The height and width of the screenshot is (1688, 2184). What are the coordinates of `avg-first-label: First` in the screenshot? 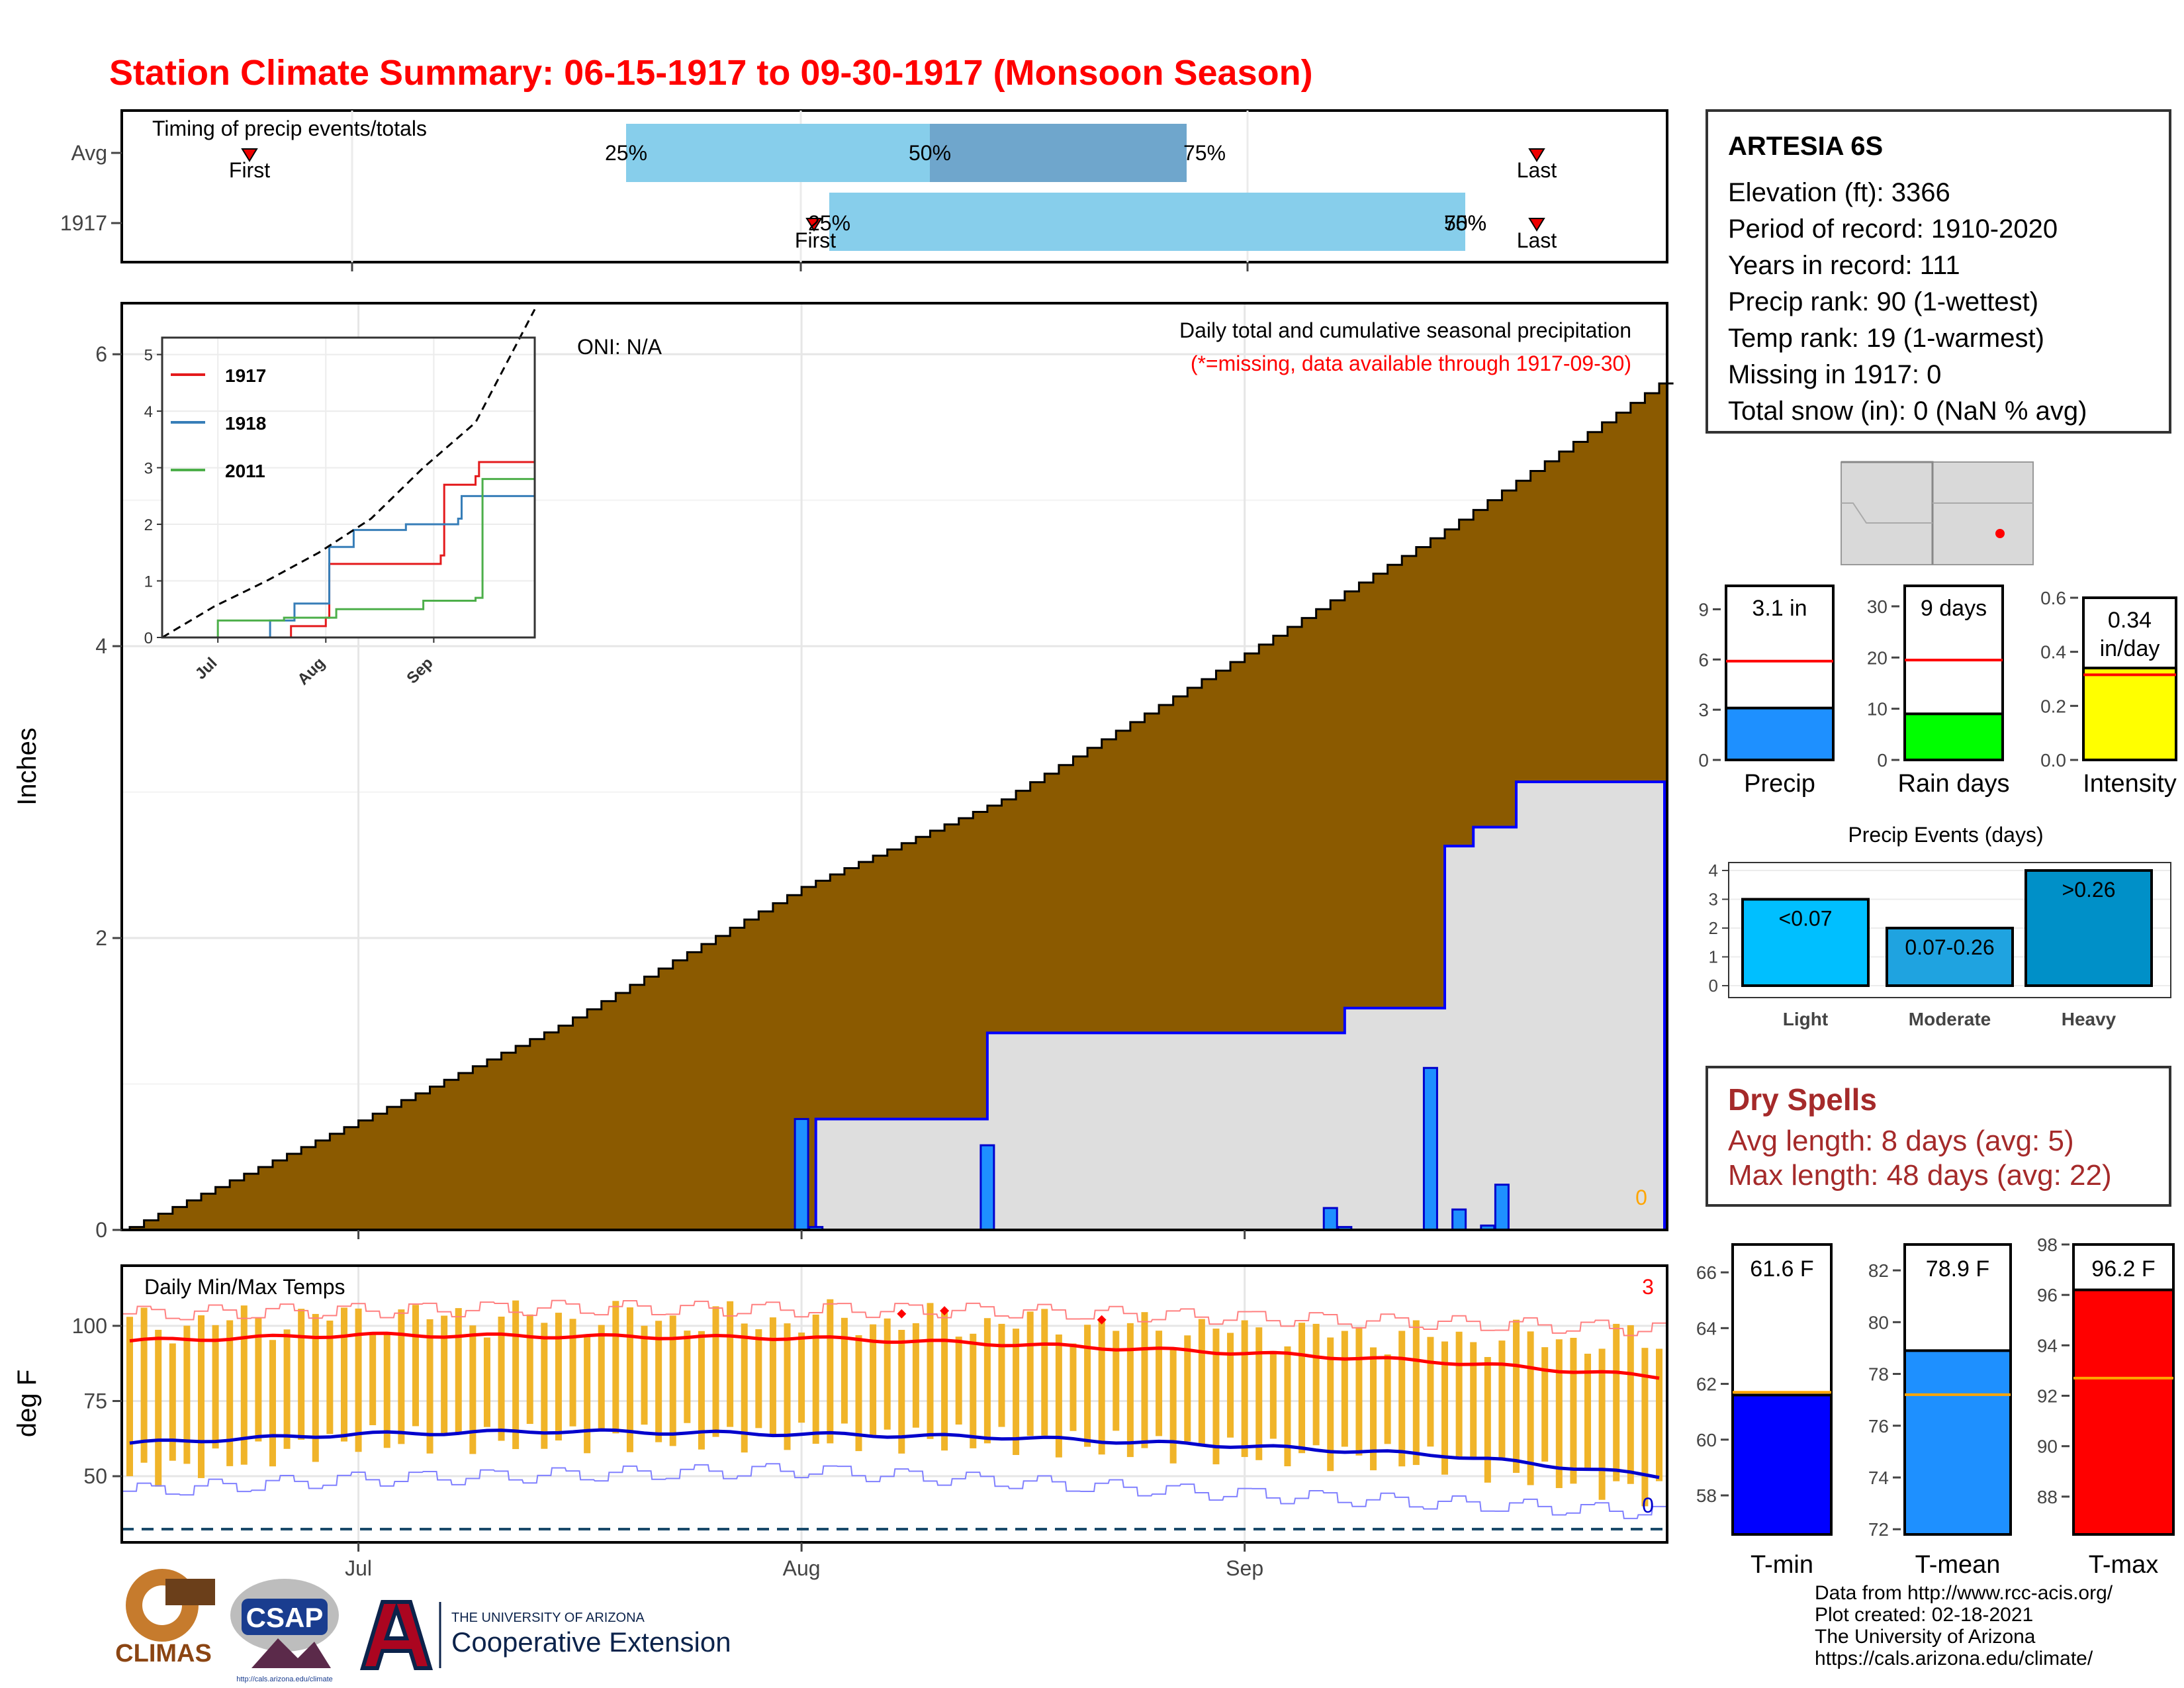 It's located at (250, 170).